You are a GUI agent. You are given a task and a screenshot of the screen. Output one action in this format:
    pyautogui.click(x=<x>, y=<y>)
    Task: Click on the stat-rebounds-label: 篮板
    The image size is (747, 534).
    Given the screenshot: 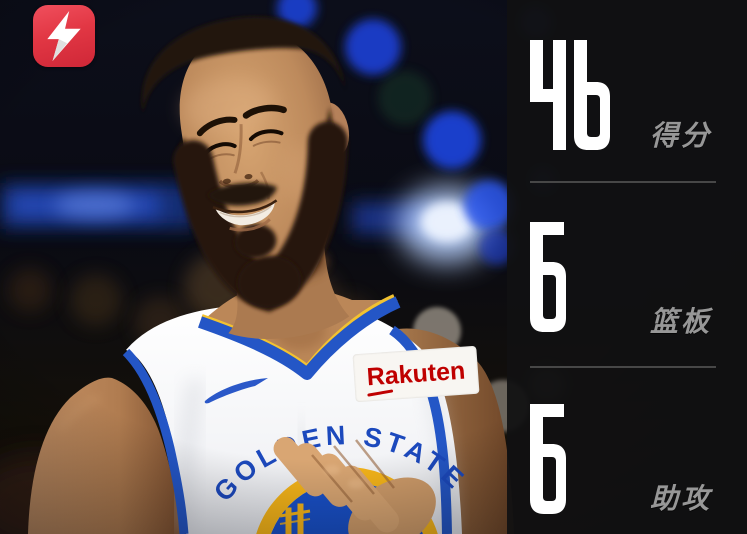 What is the action you would take?
    pyautogui.click(x=680, y=321)
    